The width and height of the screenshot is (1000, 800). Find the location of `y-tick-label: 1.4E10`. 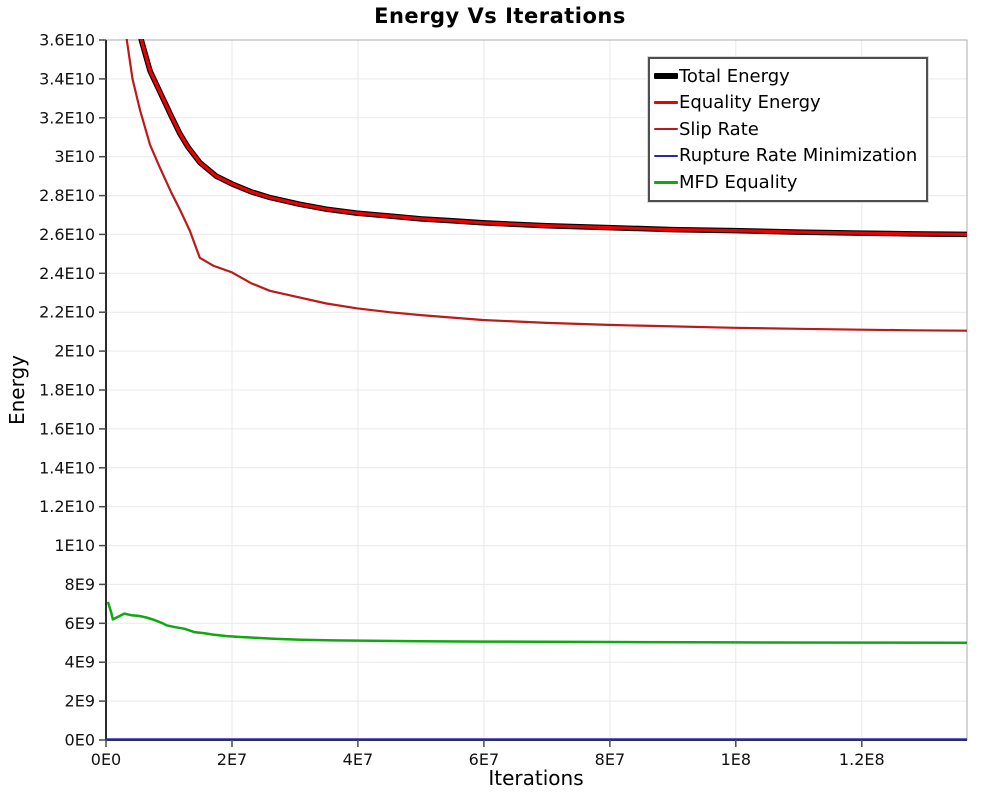

y-tick-label: 1.4E10 is located at coordinates (67, 467).